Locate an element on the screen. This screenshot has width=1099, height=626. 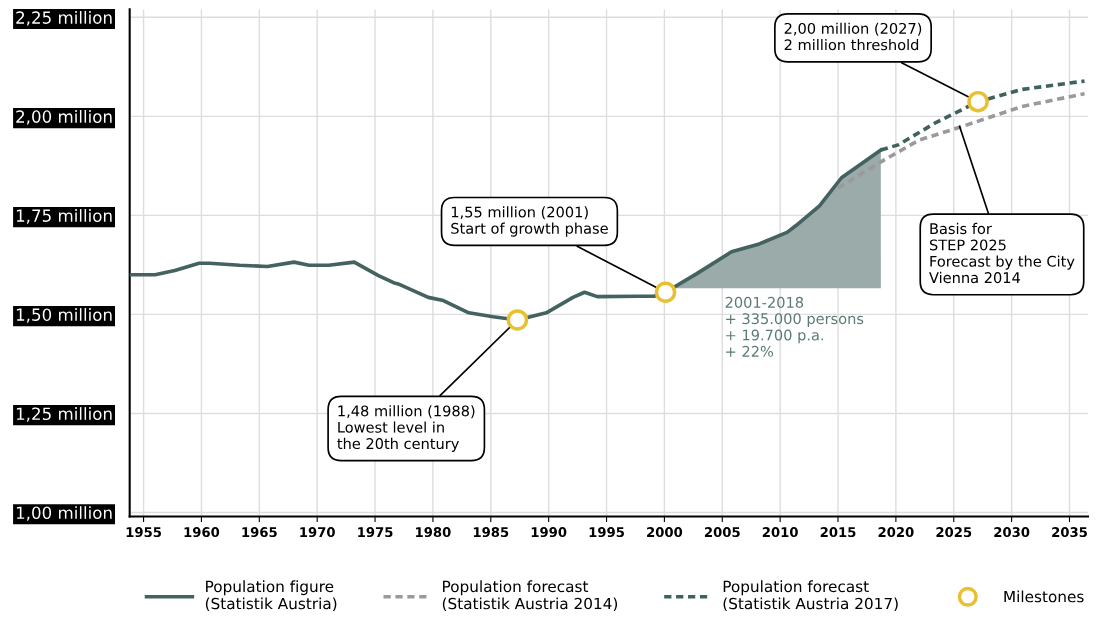
x-tick-label: 2035 is located at coordinates (1069, 532).